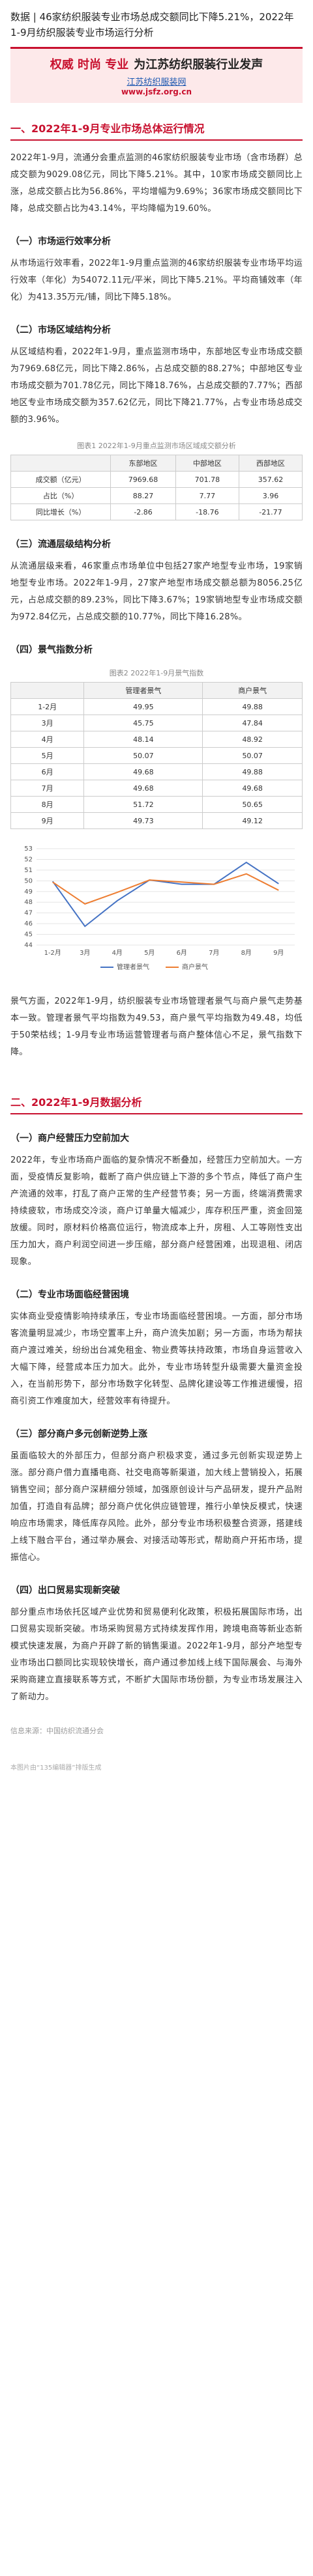 This screenshot has width=313, height=2576. I want to click on section-heading: 二、2022年1-9月数据分析, so click(156, 1104).